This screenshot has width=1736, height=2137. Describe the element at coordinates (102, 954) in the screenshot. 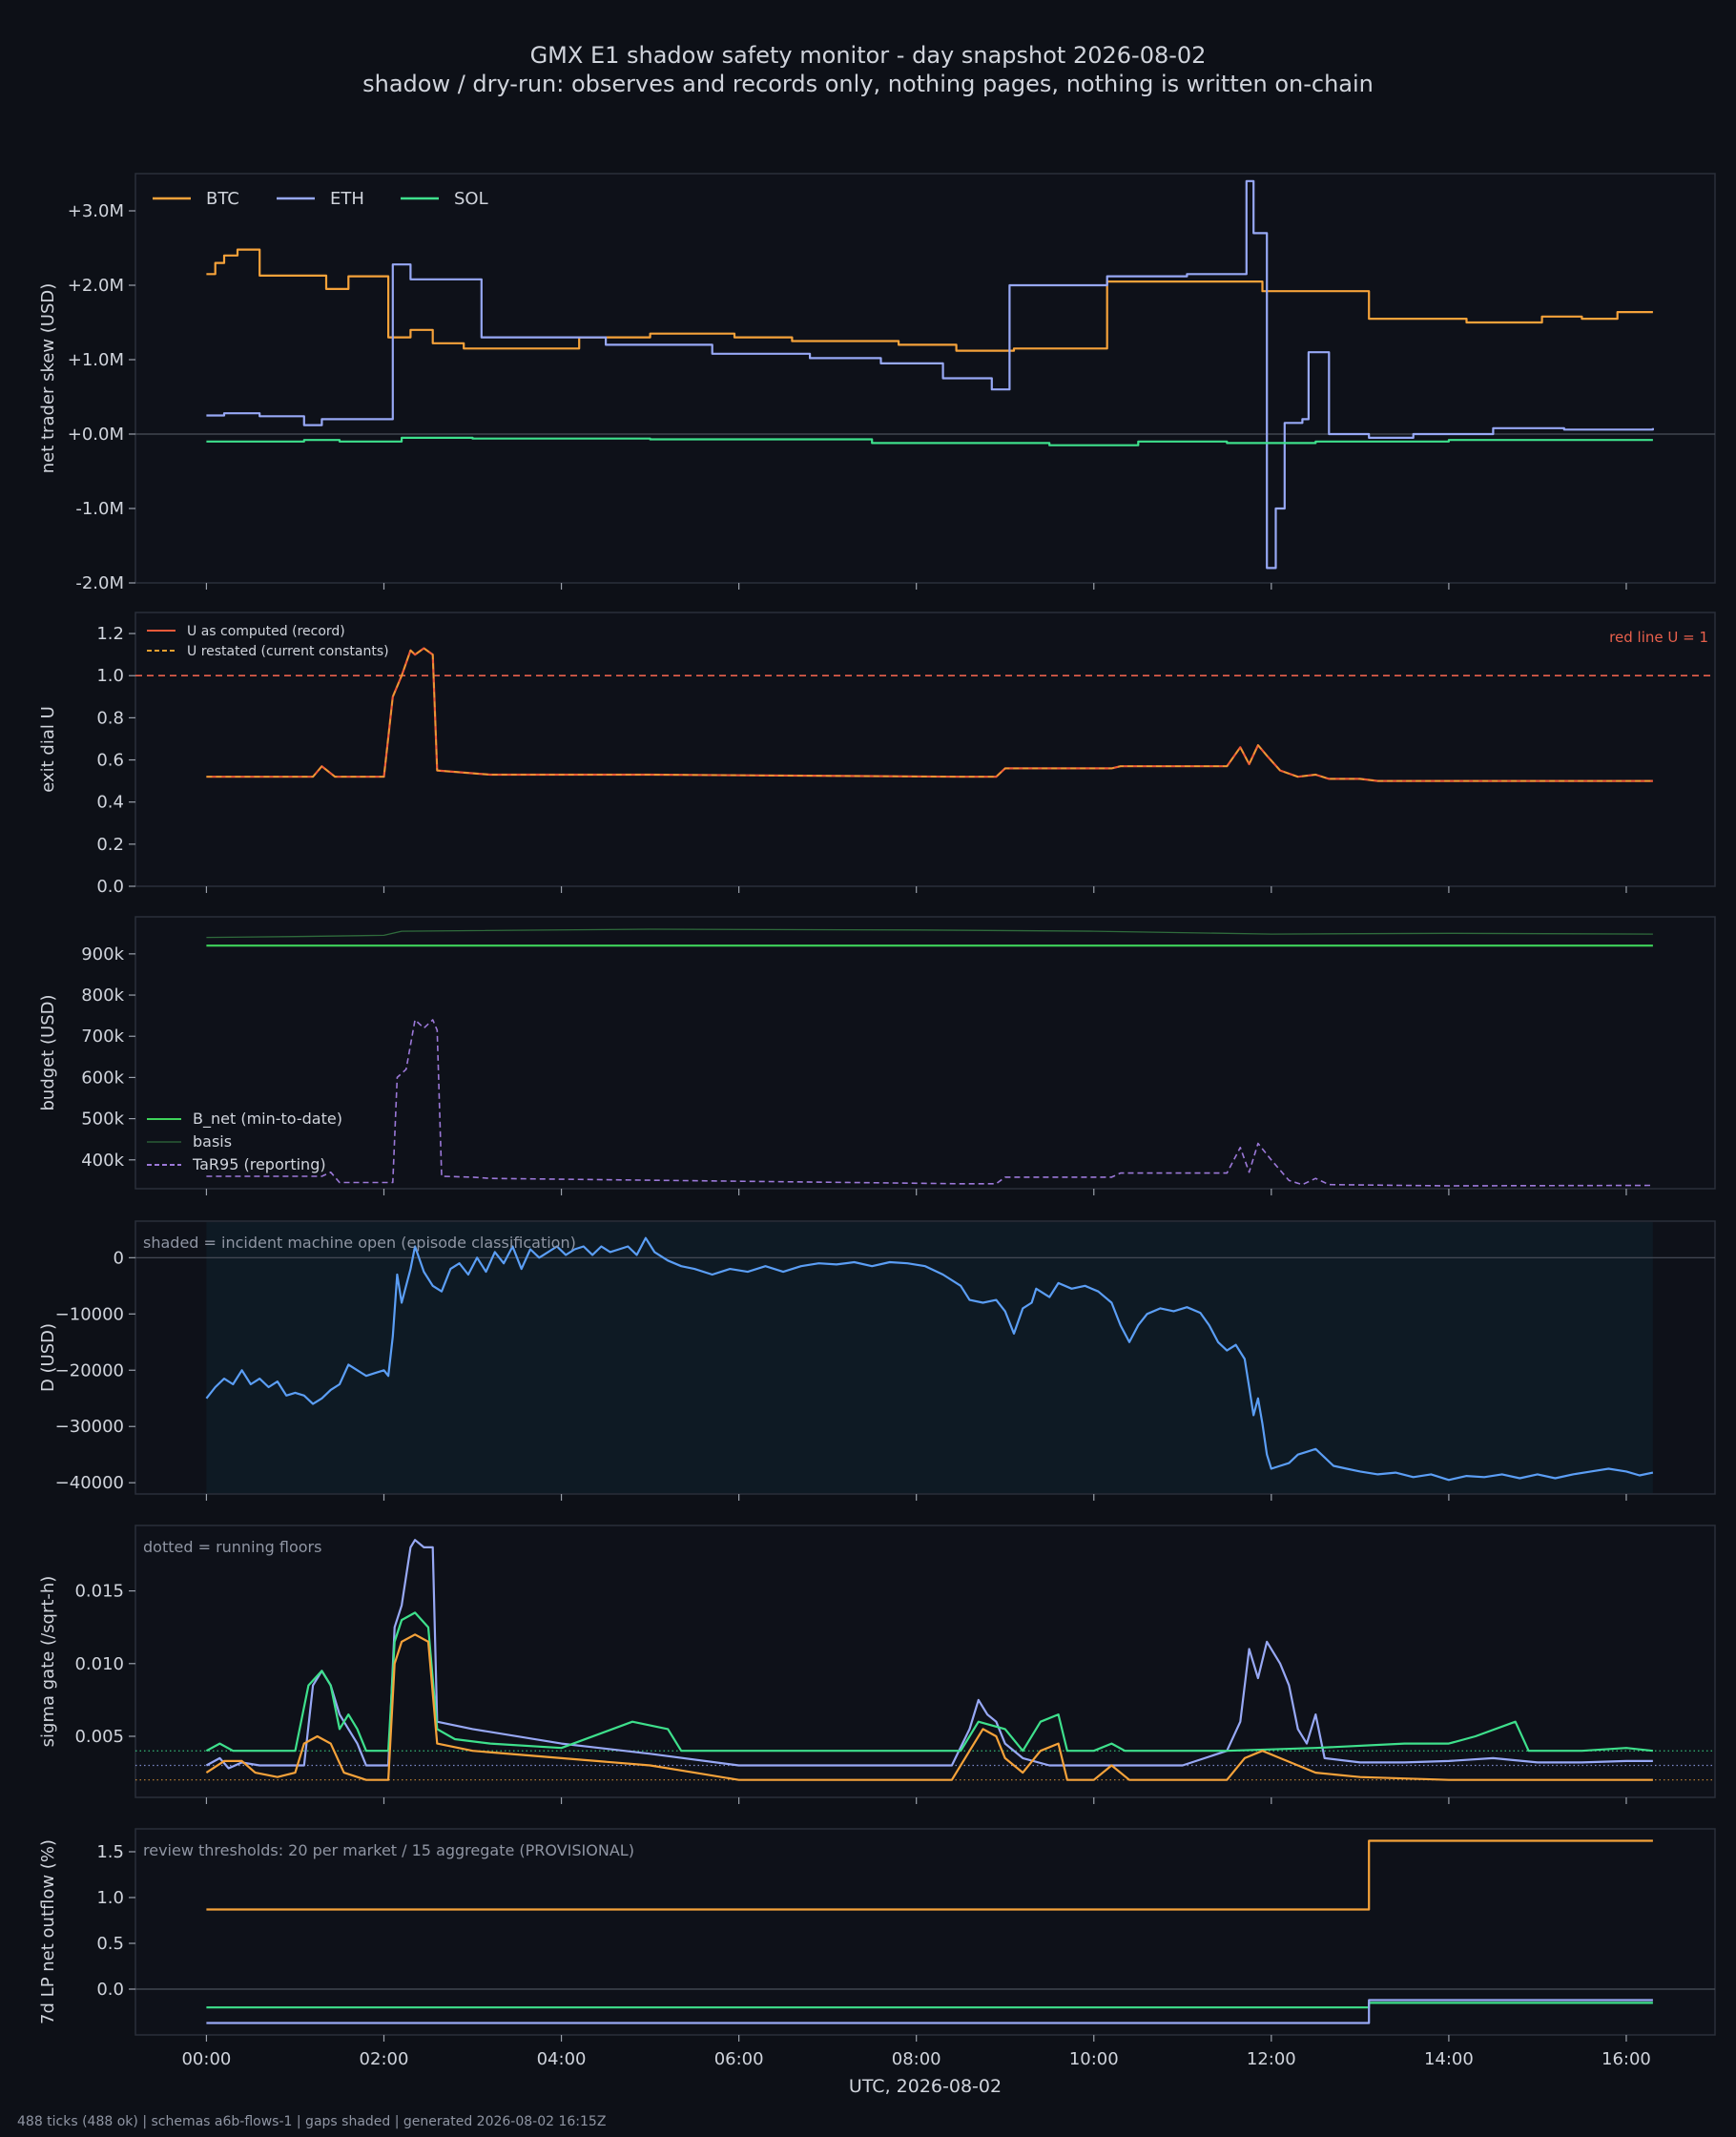

I see `y-tick-label: 900k` at that location.